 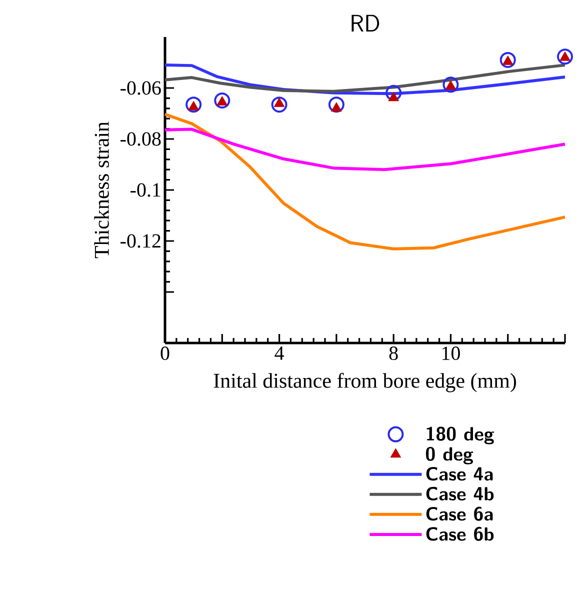 I want to click on legend-label: 0 deg, so click(x=450, y=455).